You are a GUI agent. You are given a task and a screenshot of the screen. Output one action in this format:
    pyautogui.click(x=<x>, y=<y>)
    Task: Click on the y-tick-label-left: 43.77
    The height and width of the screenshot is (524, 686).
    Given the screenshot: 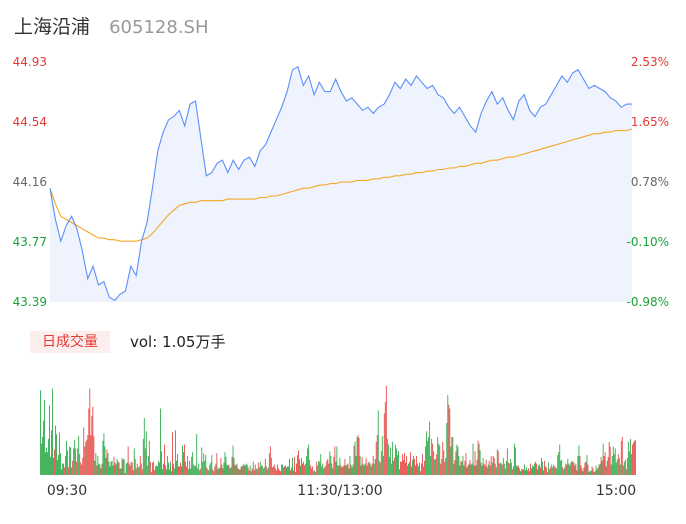 What is the action you would take?
    pyautogui.click(x=30, y=242)
    